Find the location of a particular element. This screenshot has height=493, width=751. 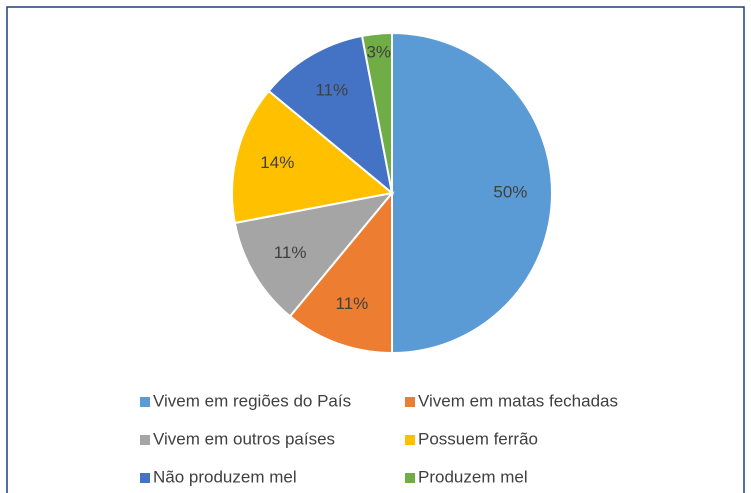

legend-label: Vivem em outros países is located at coordinates (244, 438).